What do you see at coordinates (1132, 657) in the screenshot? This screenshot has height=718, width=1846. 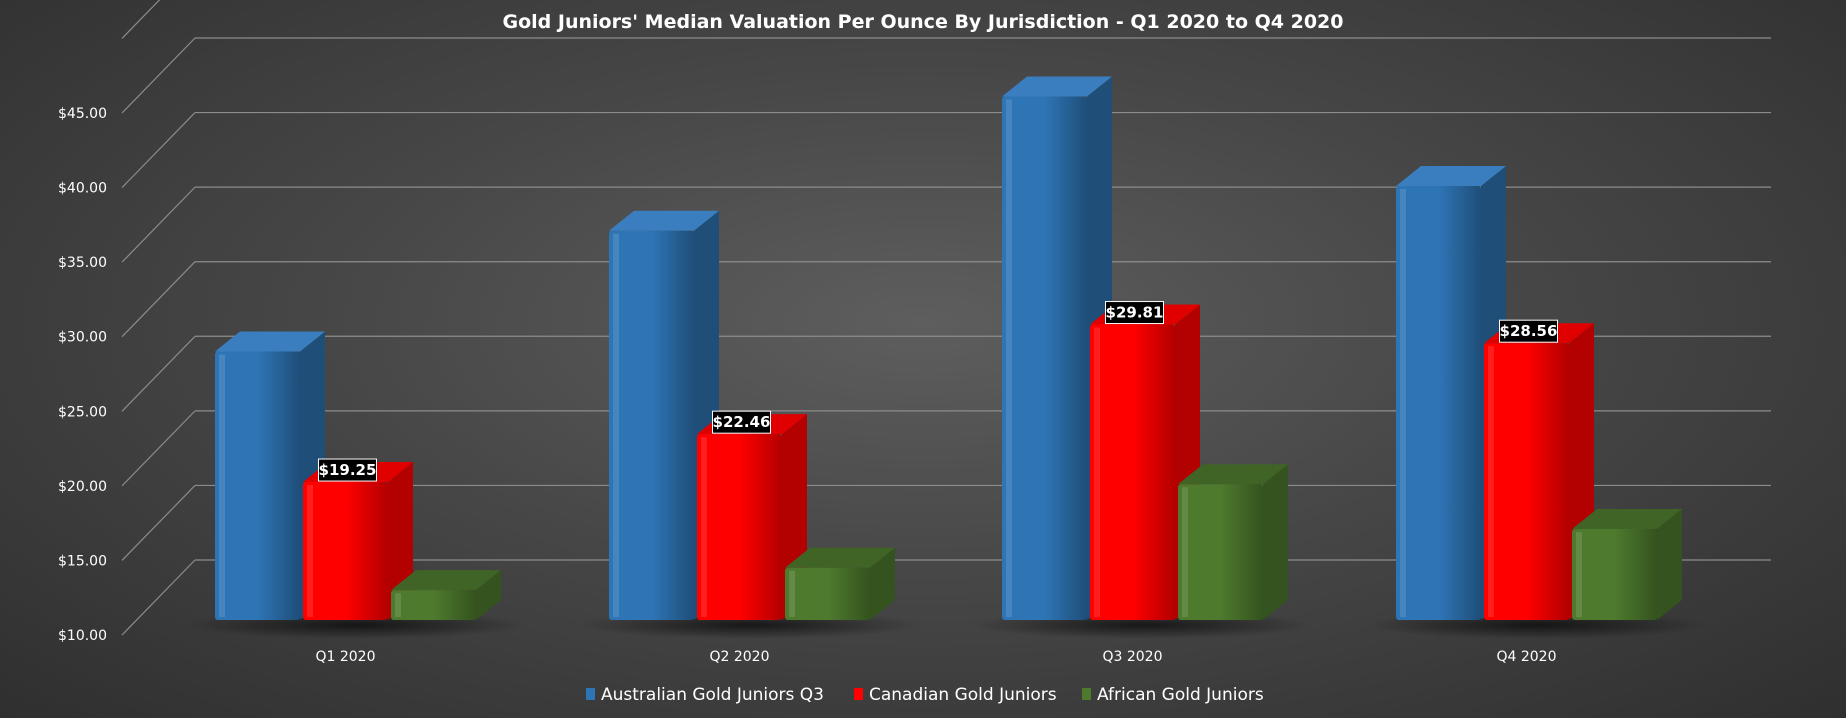 I see `x-category-label: Q3 2020` at bounding box center [1132, 657].